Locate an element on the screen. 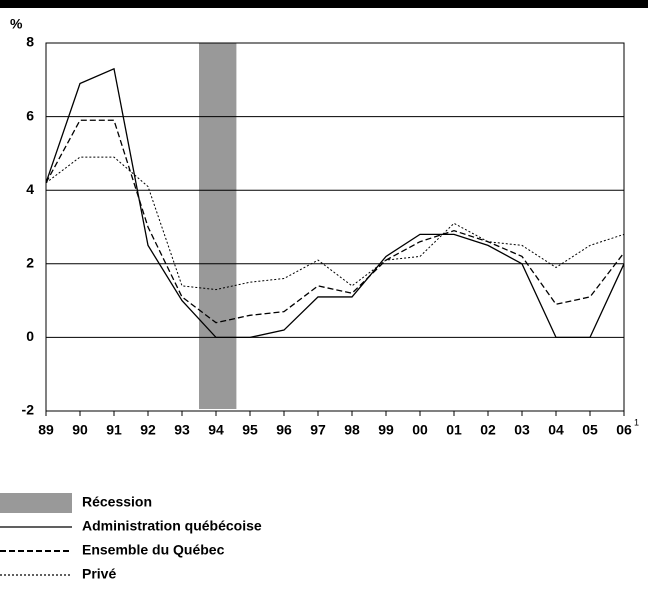 The height and width of the screenshot is (596, 648). x-tick-label: 94 is located at coordinates (216, 430).